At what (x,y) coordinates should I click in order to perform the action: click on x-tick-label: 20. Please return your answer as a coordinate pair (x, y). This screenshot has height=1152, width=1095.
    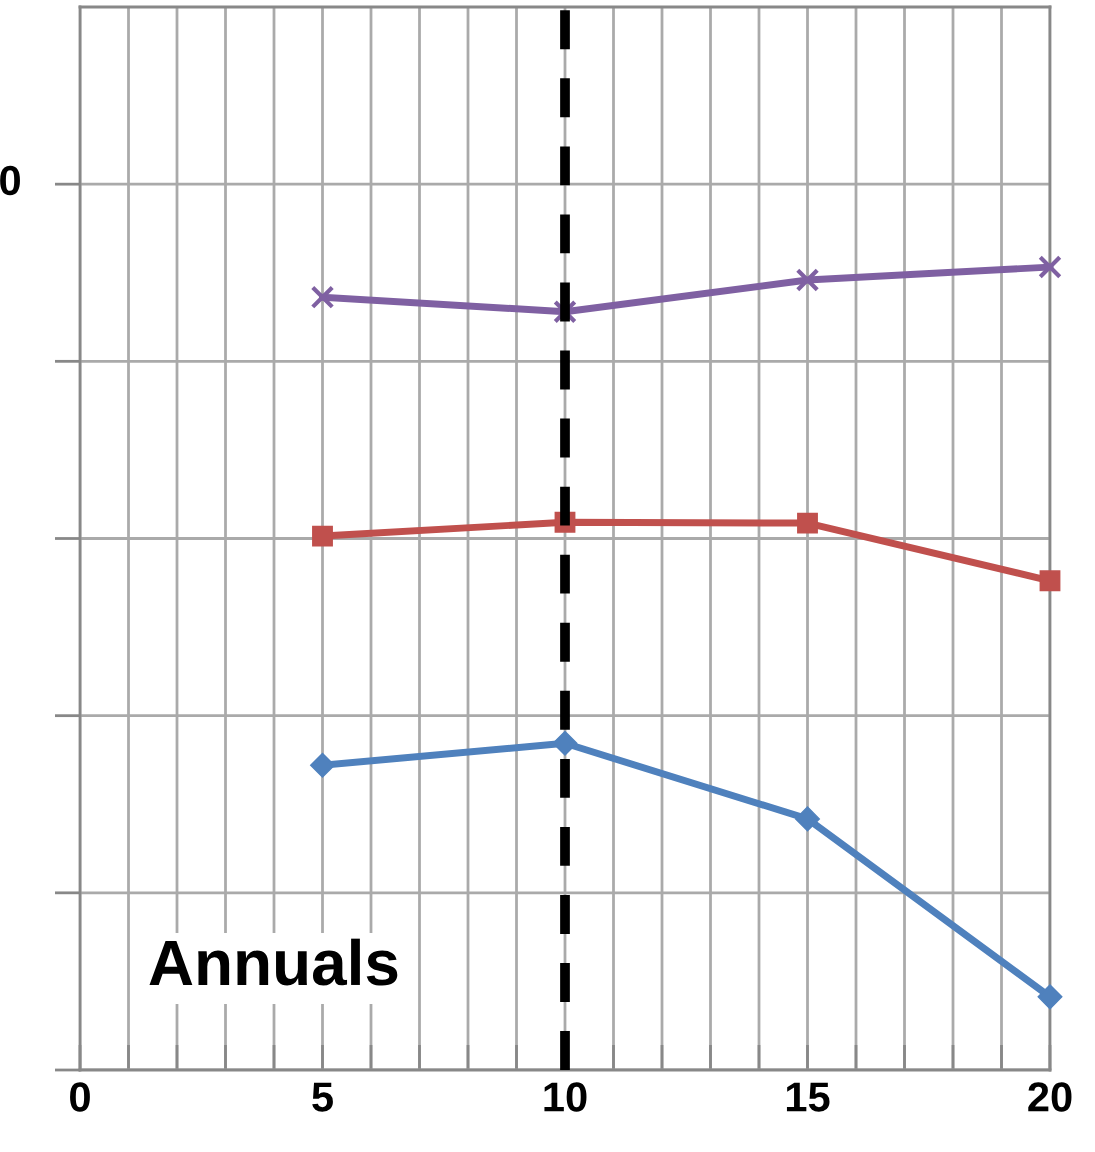
    Looking at the image, I should click on (1050, 1097).